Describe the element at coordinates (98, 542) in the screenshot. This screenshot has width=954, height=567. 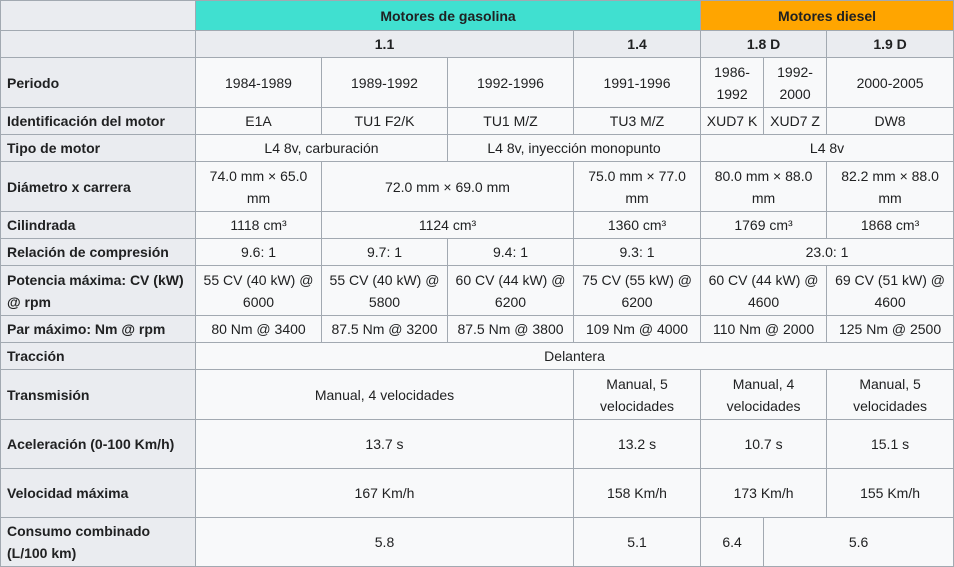
I see `row-label: Consumo combinado (L/100 km)` at that location.